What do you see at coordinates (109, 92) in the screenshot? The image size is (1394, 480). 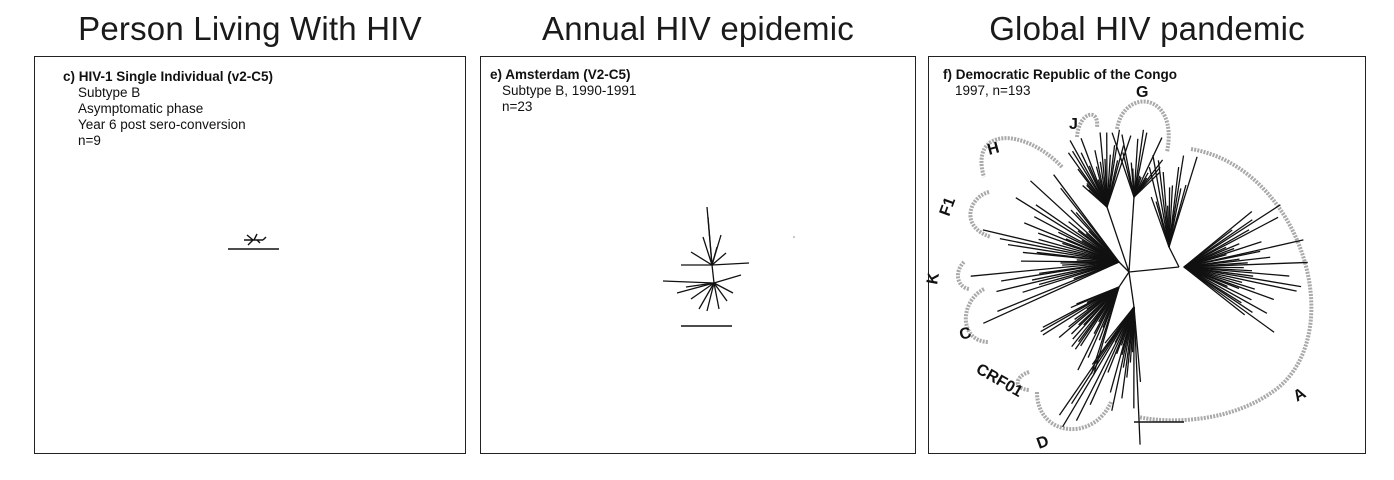 I see `caption-line: Subtype B` at bounding box center [109, 92].